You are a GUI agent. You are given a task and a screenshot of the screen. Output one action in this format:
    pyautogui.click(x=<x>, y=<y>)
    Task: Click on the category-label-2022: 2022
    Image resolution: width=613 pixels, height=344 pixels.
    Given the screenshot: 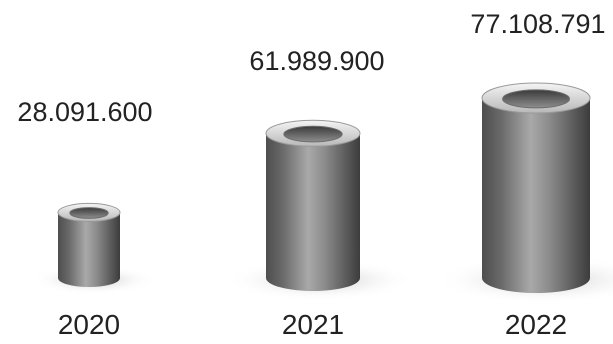 What is the action you would take?
    pyautogui.click(x=536, y=324)
    